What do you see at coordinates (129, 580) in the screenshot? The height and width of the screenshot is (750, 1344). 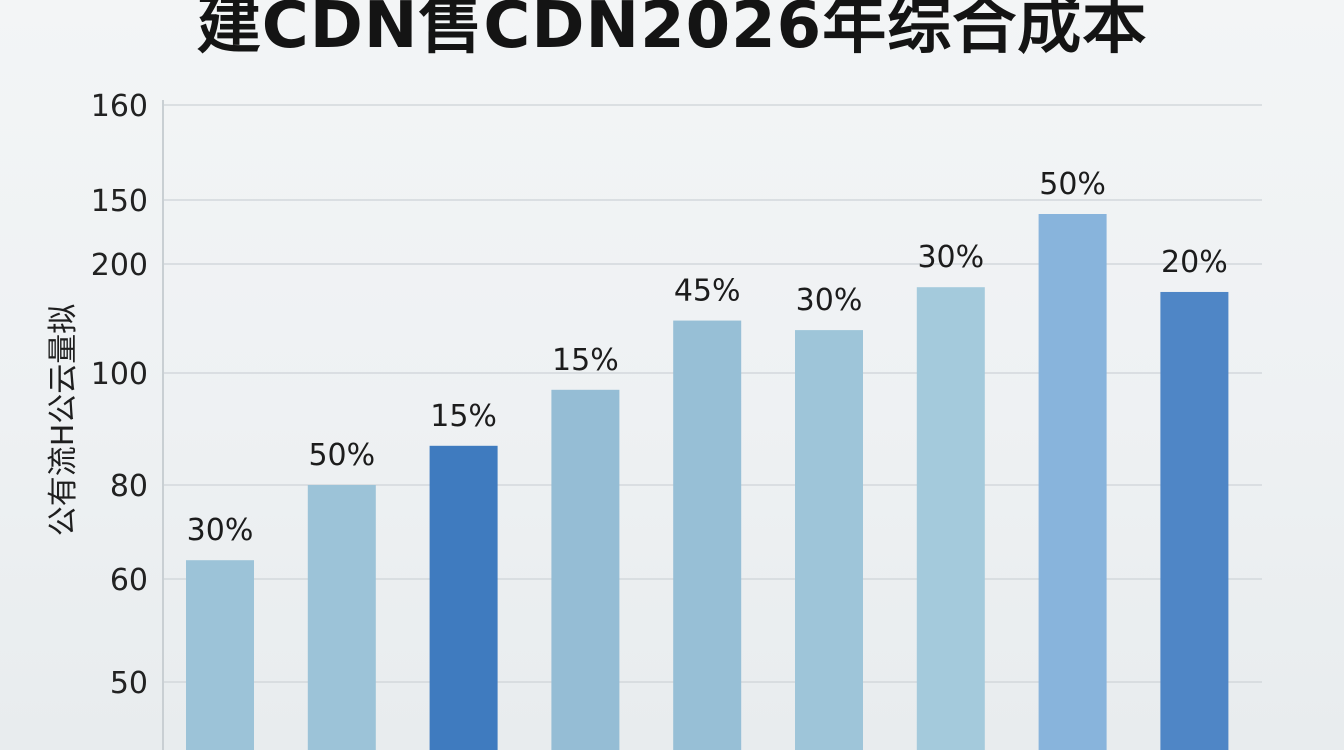 I see `y-tick-label: 60` at bounding box center [129, 580].